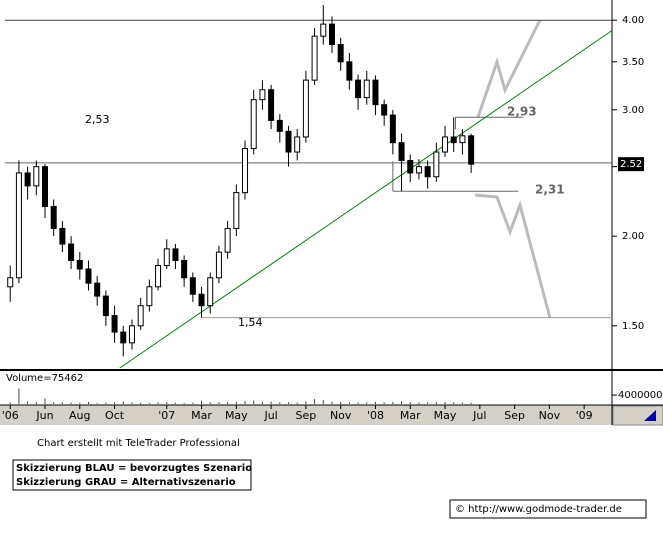 Image resolution: width=663 pixels, height=536 pixels. Describe the element at coordinates (10, 415) in the screenshot. I see `x-tick-label: '06` at that location.